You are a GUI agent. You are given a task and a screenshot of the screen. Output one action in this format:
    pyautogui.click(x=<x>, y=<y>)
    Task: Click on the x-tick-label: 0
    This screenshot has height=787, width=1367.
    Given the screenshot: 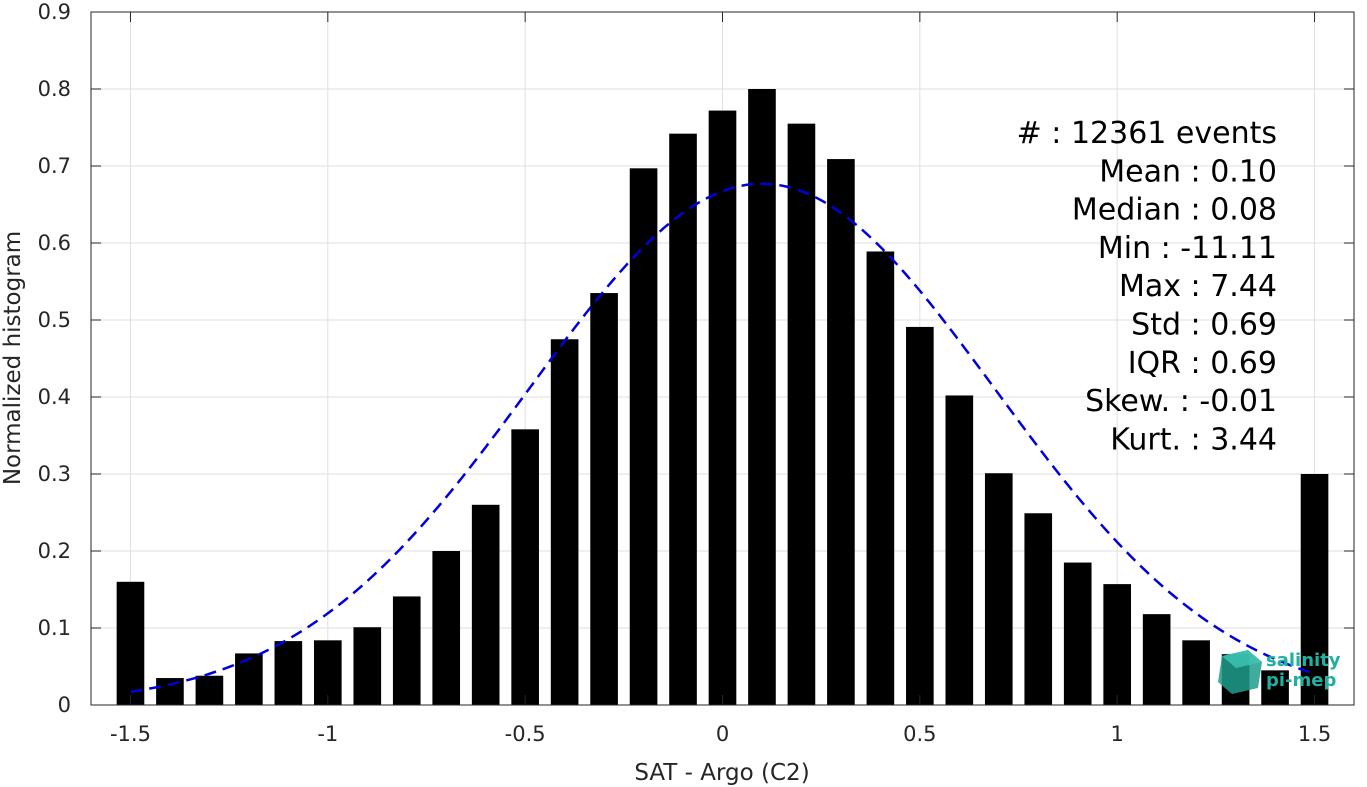 What is the action you would take?
    pyautogui.click(x=722, y=734)
    